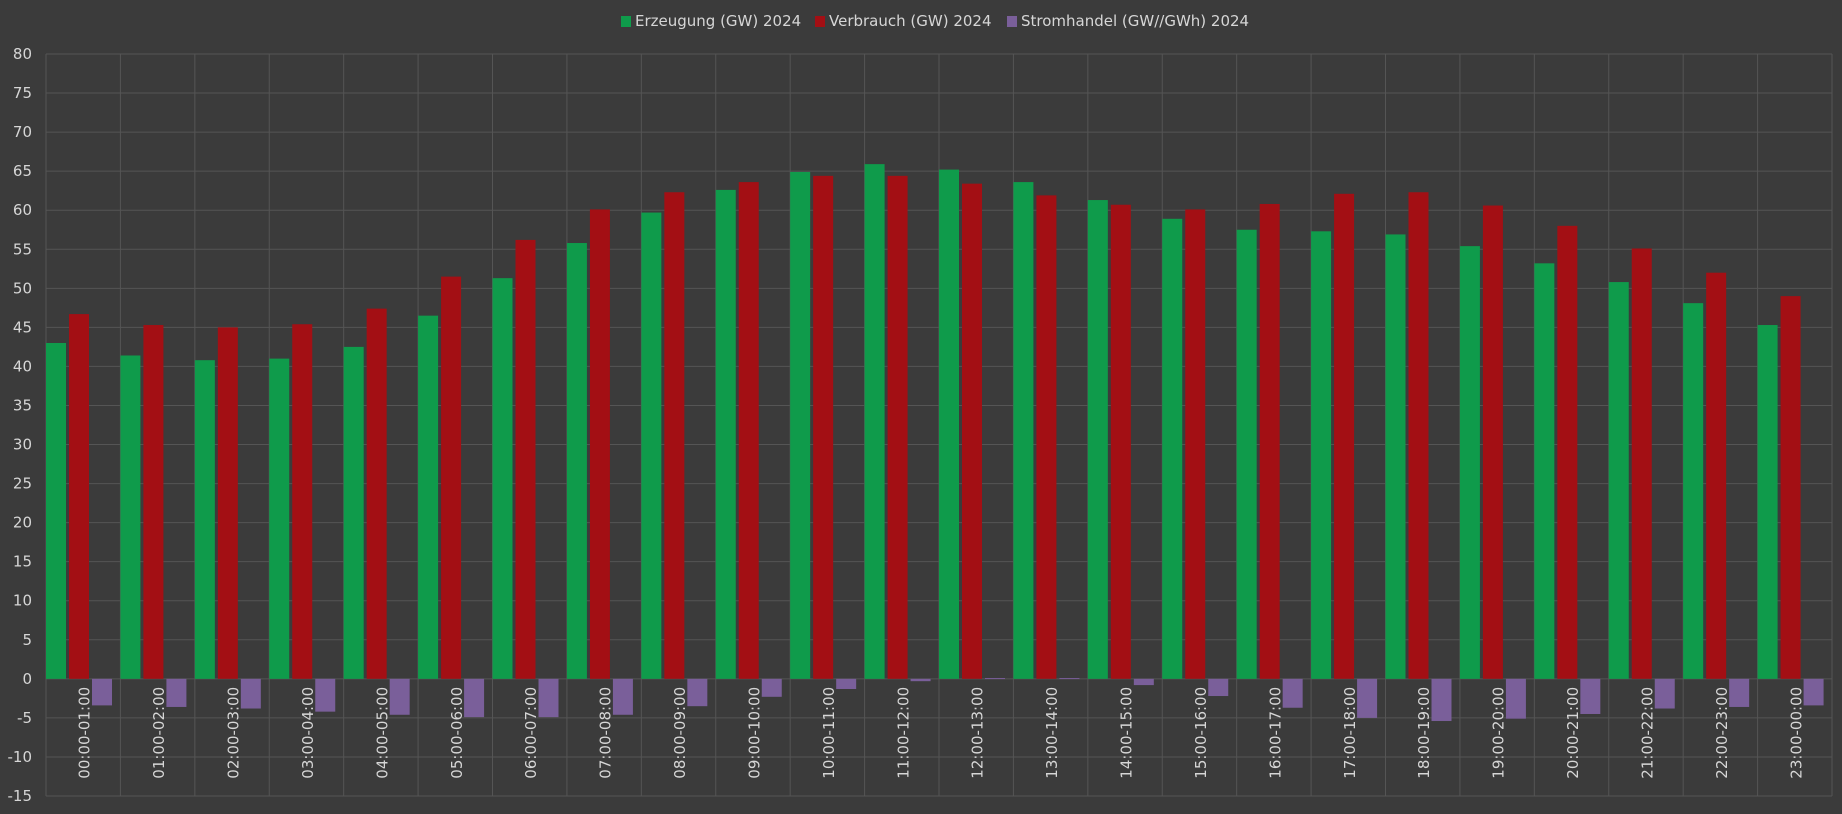 This screenshot has height=814, width=1842. What do you see at coordinates (711, 21) in the screenshot?
I see `legend-item: Erzeugung (GW) 2024` at bounding box center [711, 21].